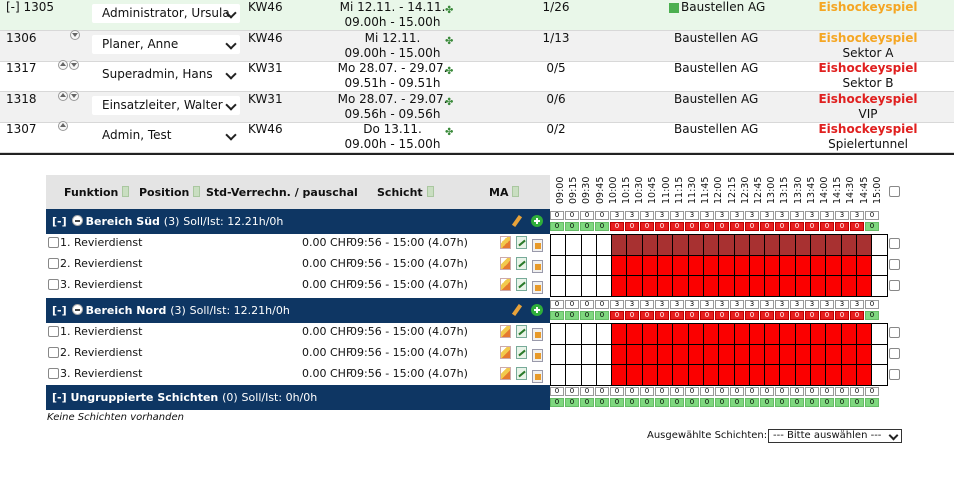 Image resolution: width=954 pixels, height=477 pixels. Describe the element at coordinates (868, 53) in the screenshot. I see `event-sub: Sektor A` at that location.